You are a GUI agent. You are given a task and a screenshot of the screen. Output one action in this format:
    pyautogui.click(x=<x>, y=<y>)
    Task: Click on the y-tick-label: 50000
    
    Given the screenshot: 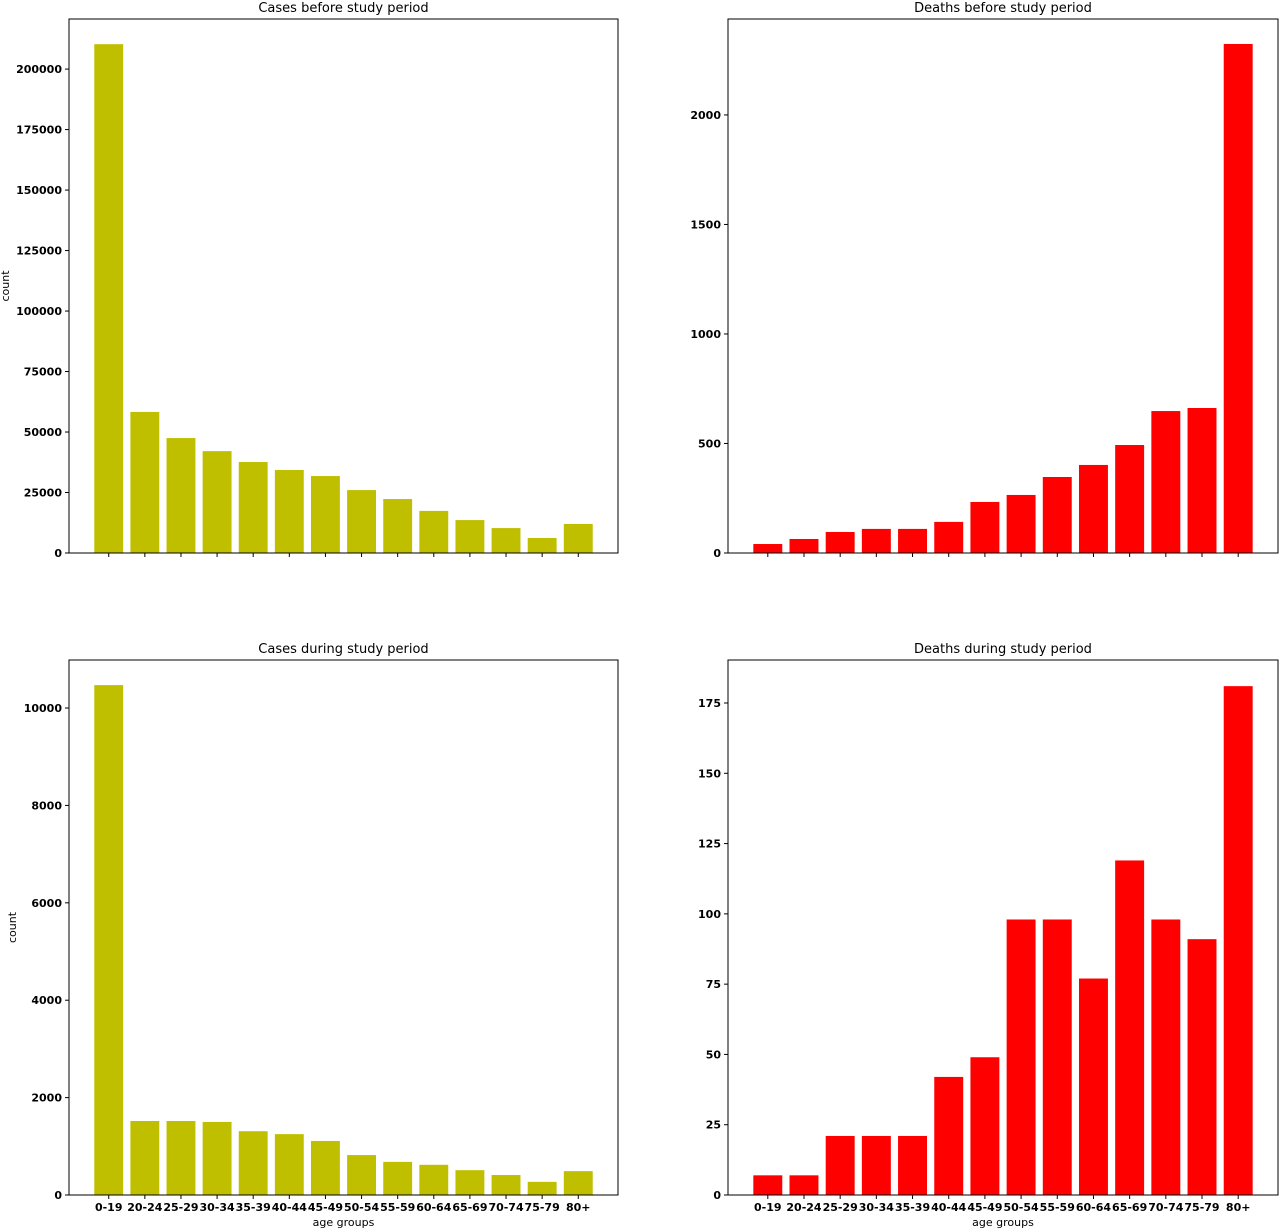 What is the action you would take?
    pyautogui.click(x=43, y=432)
    